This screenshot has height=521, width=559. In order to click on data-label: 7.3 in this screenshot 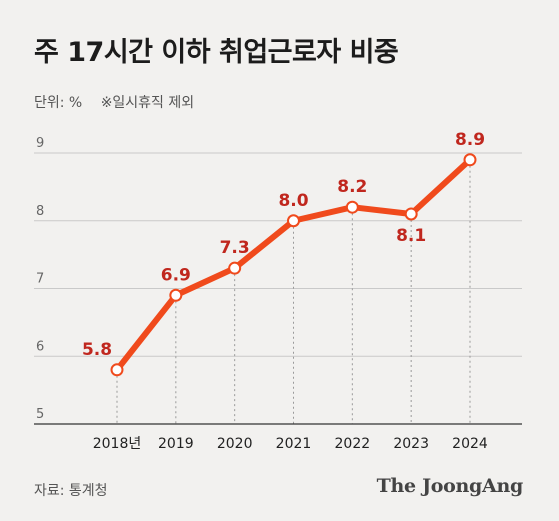, I will do `click(235, 248)`.